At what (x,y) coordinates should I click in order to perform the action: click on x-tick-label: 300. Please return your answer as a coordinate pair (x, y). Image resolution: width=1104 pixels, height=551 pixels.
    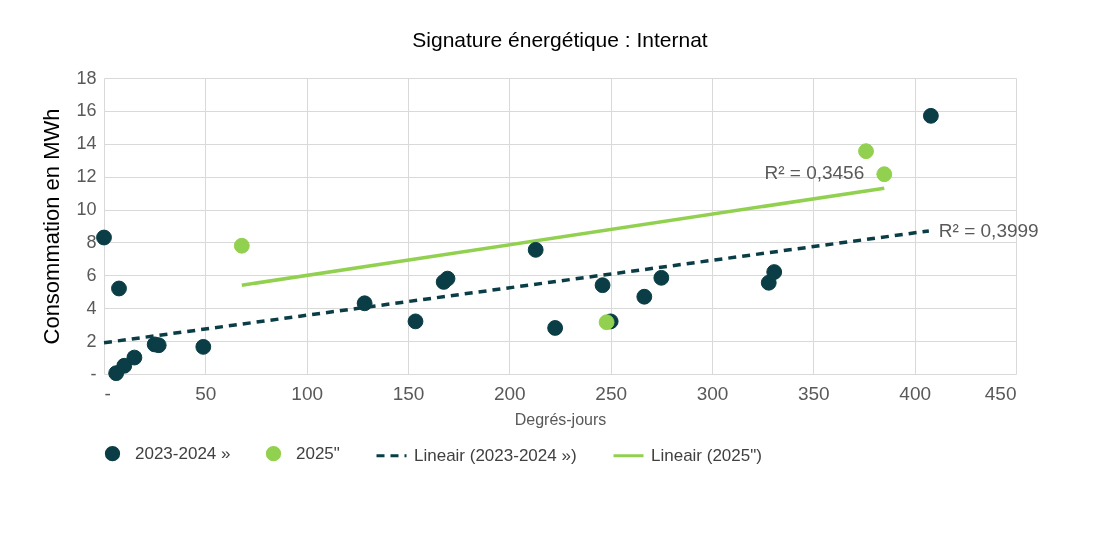
    Looking at the image, I should click on (712, 393).